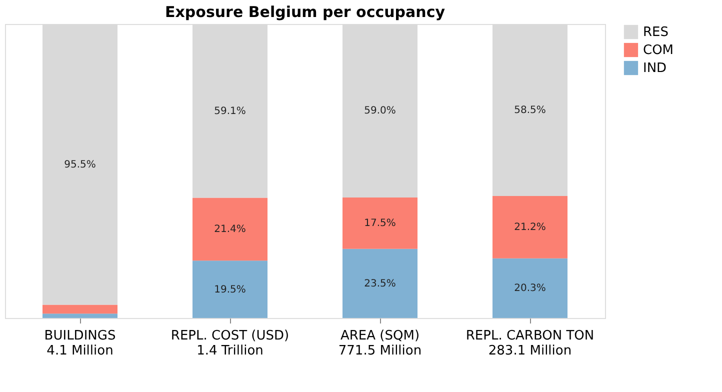  I want to click on data-label: 23.5%, so click(380, 284).